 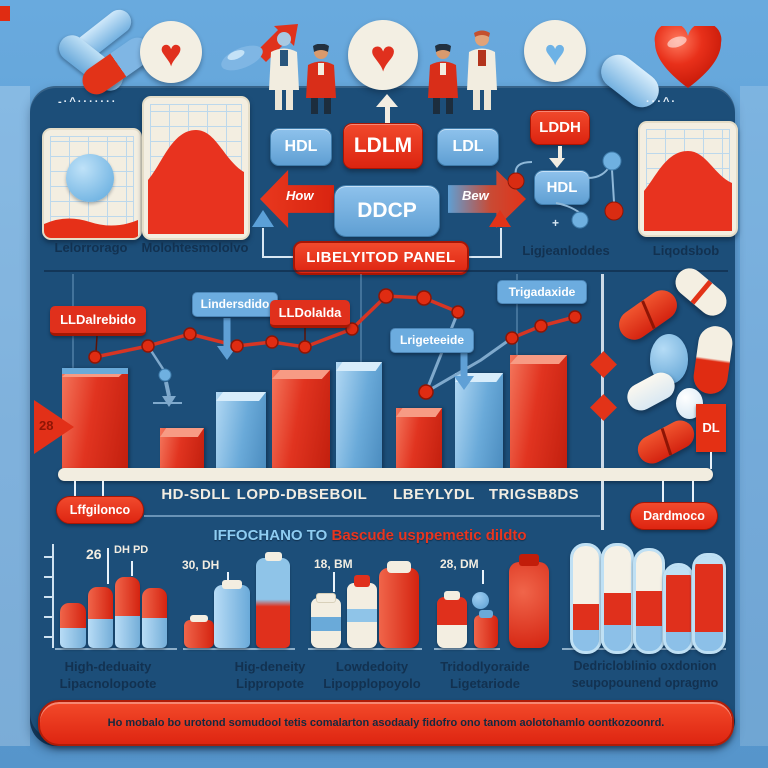 What do you see at coordinates (280, 243) in the screenshot?
I see `banner-connector-left` at bounding box center [280, 243].